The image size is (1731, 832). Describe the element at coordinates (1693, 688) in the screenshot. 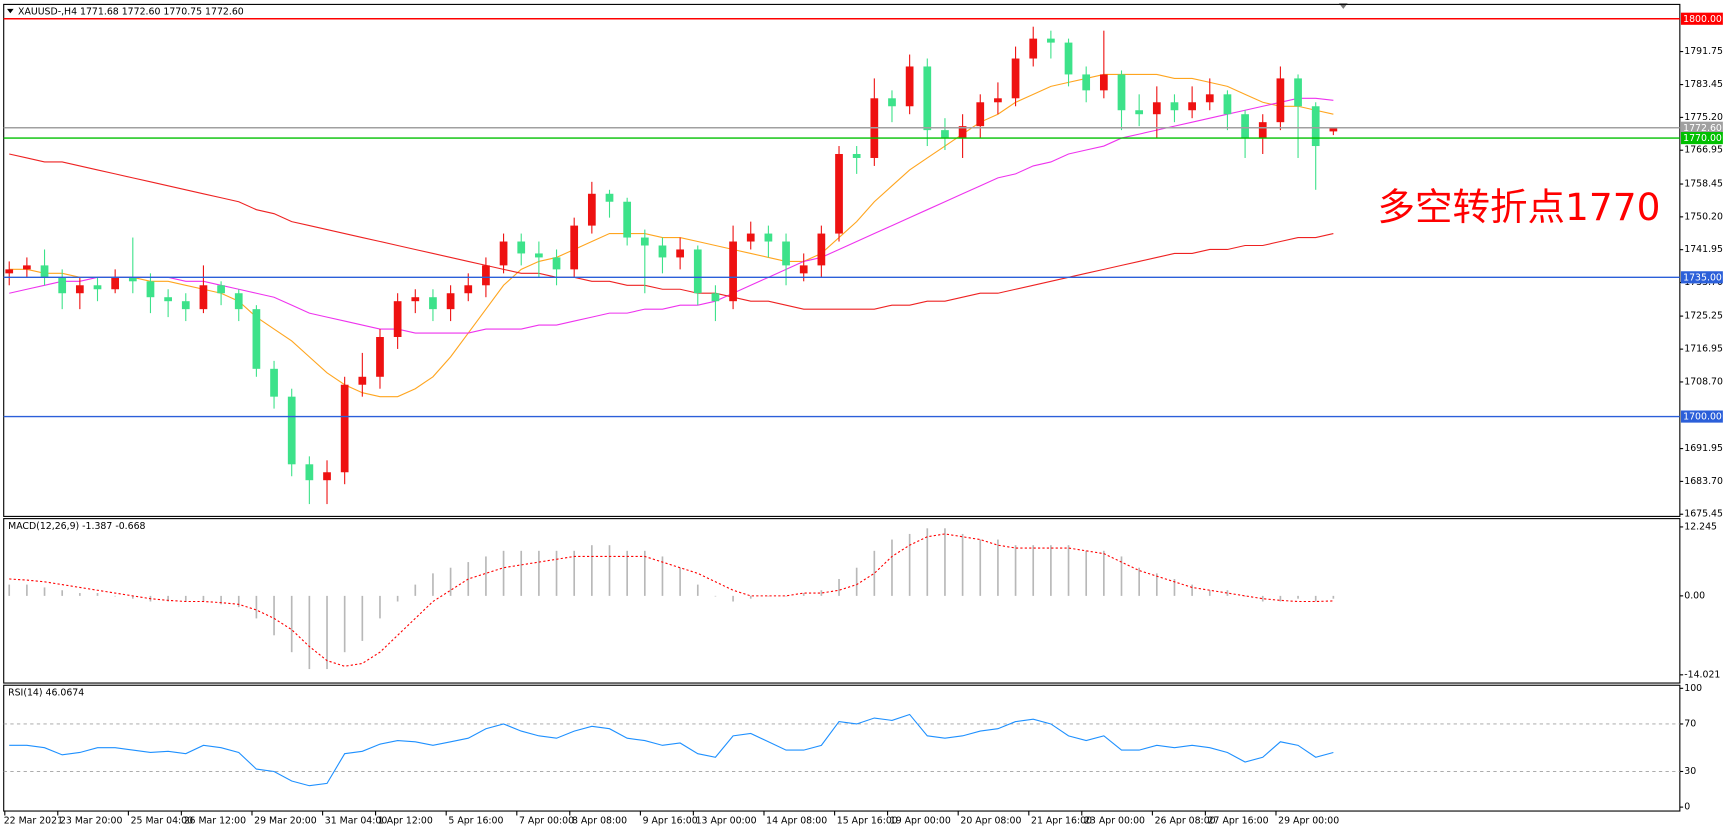

I see `y-tick-label: 100` at that location.